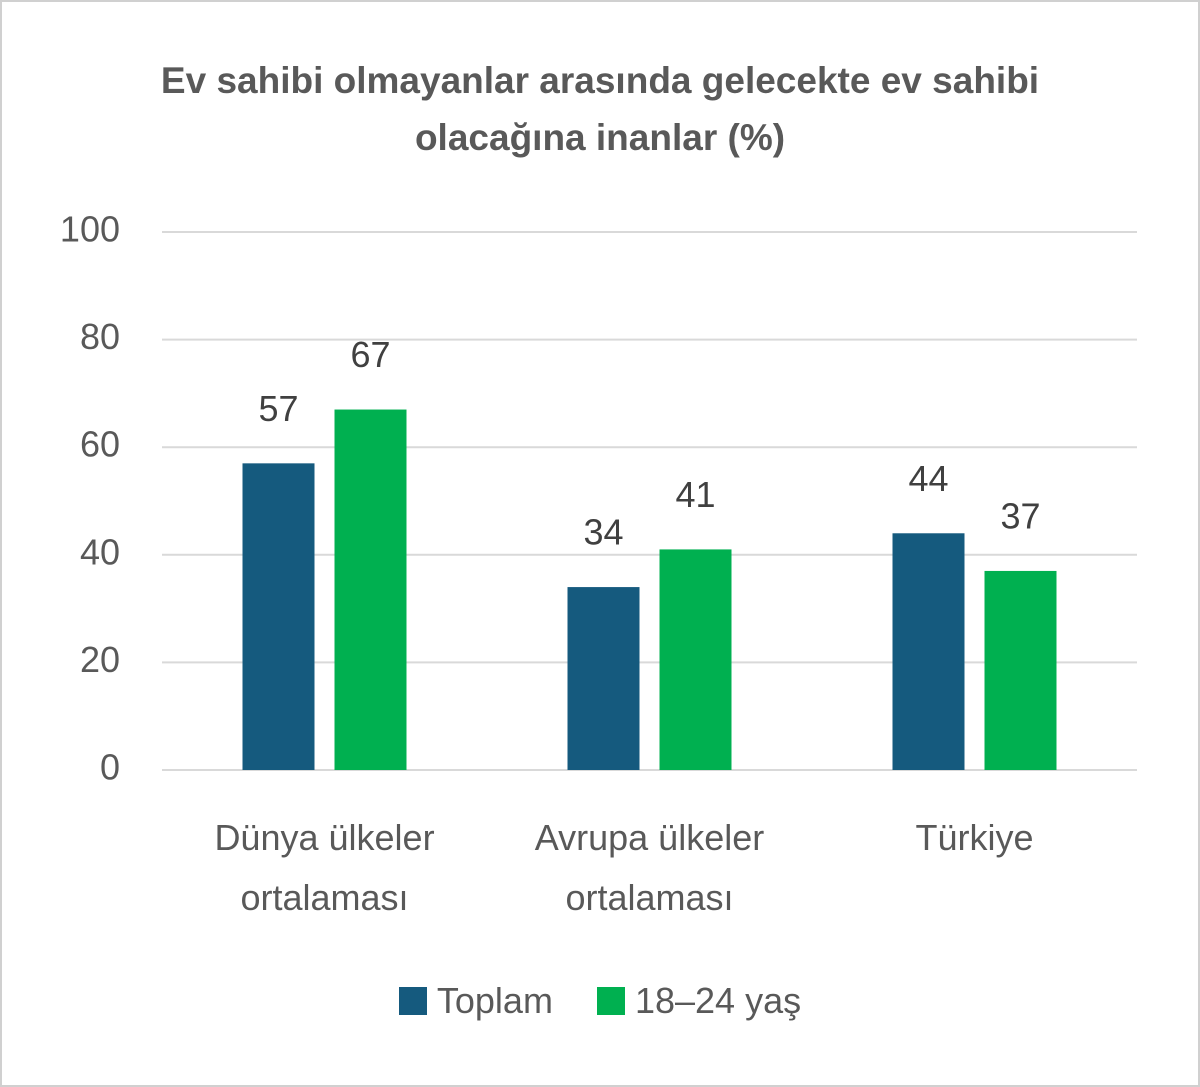 Image resolution: width=1200 pixels, height=1087 pixels. I want to click on x-tick-label: Türkiye, so click(974, 837).